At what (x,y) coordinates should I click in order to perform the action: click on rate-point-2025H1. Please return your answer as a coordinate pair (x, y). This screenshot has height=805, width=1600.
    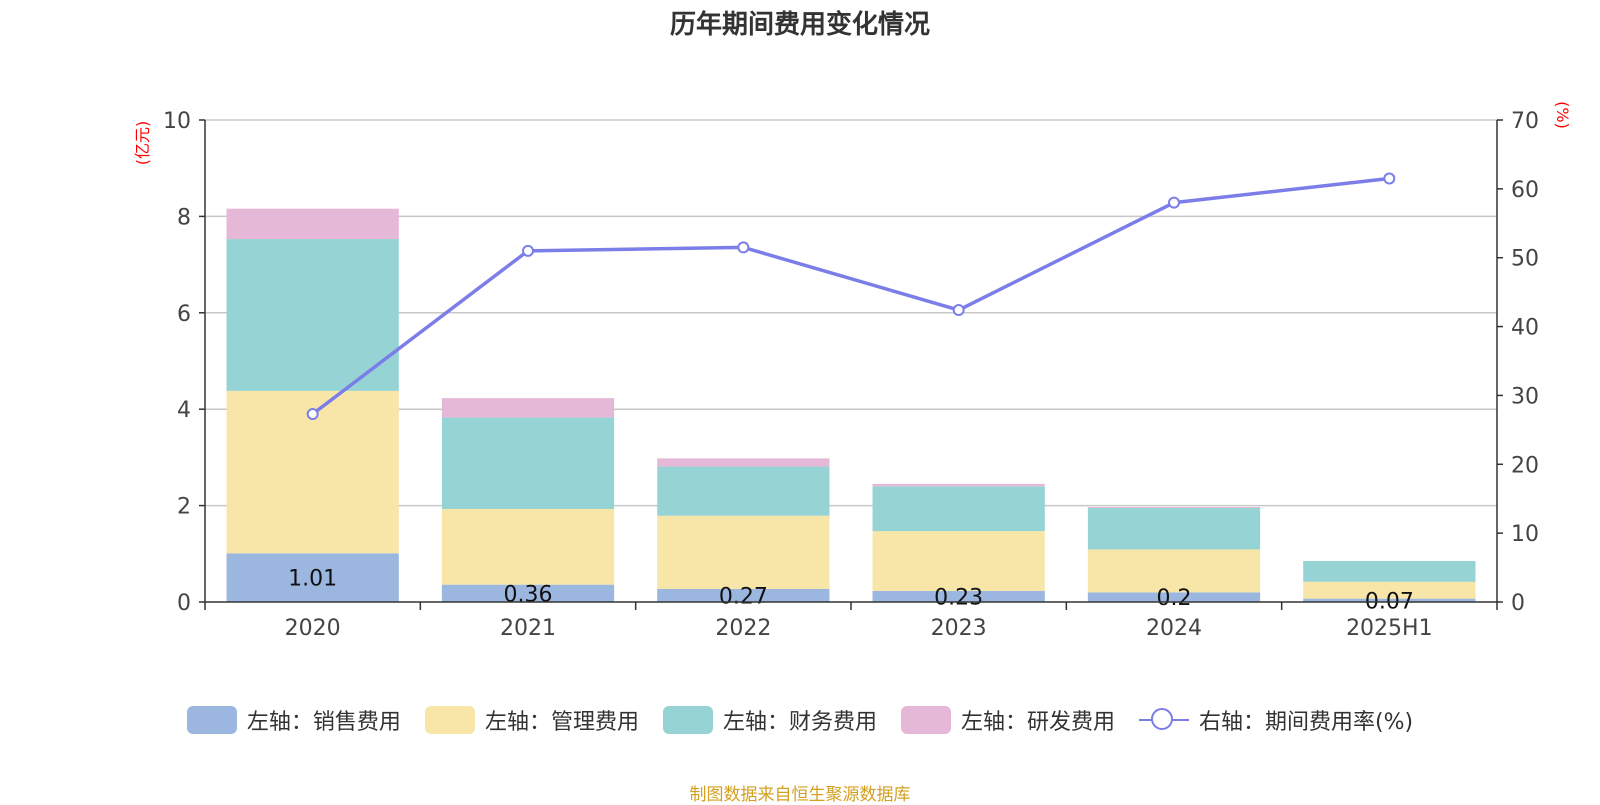
    Looking at the image, I should click on (1389, 178).